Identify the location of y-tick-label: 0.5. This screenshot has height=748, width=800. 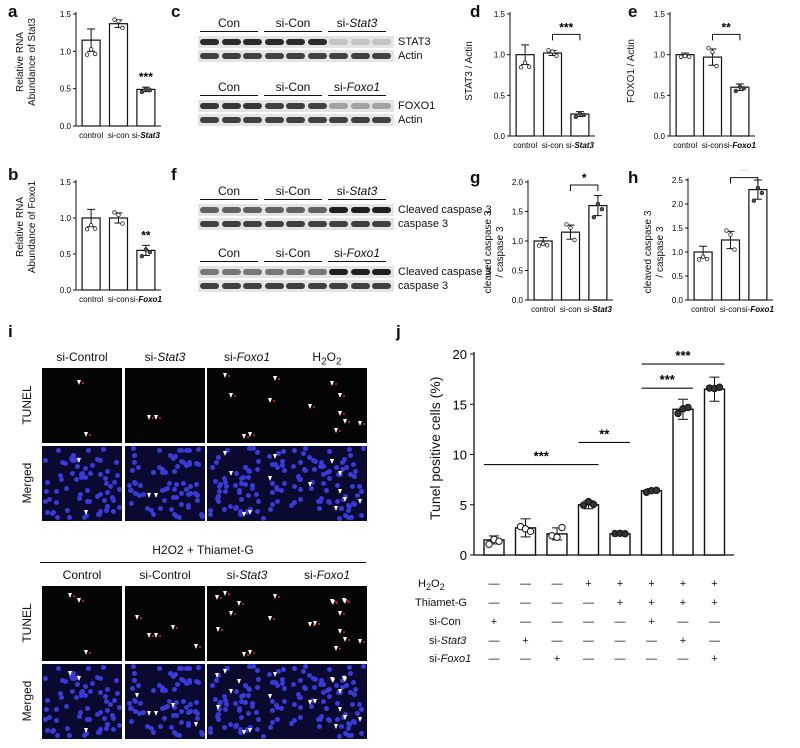
(66, 254).